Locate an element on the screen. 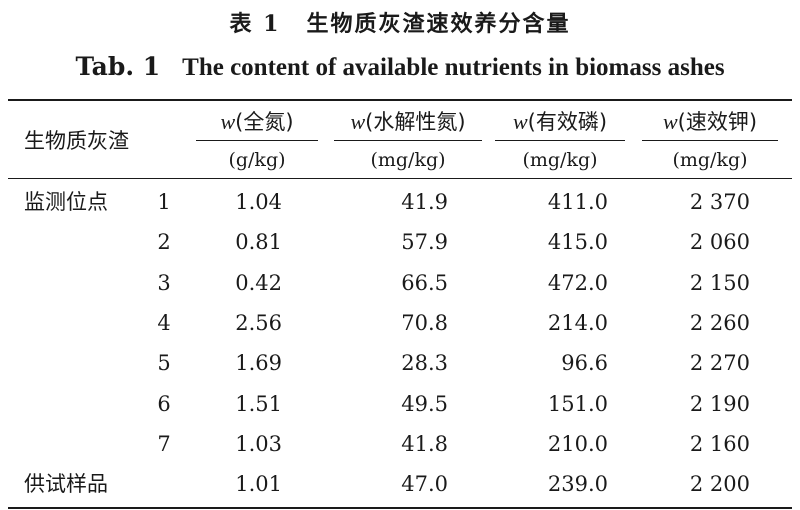 This screenshot has width=800, height=510. sample-row-label: 供试样品 is located at coordinates (66, 484).